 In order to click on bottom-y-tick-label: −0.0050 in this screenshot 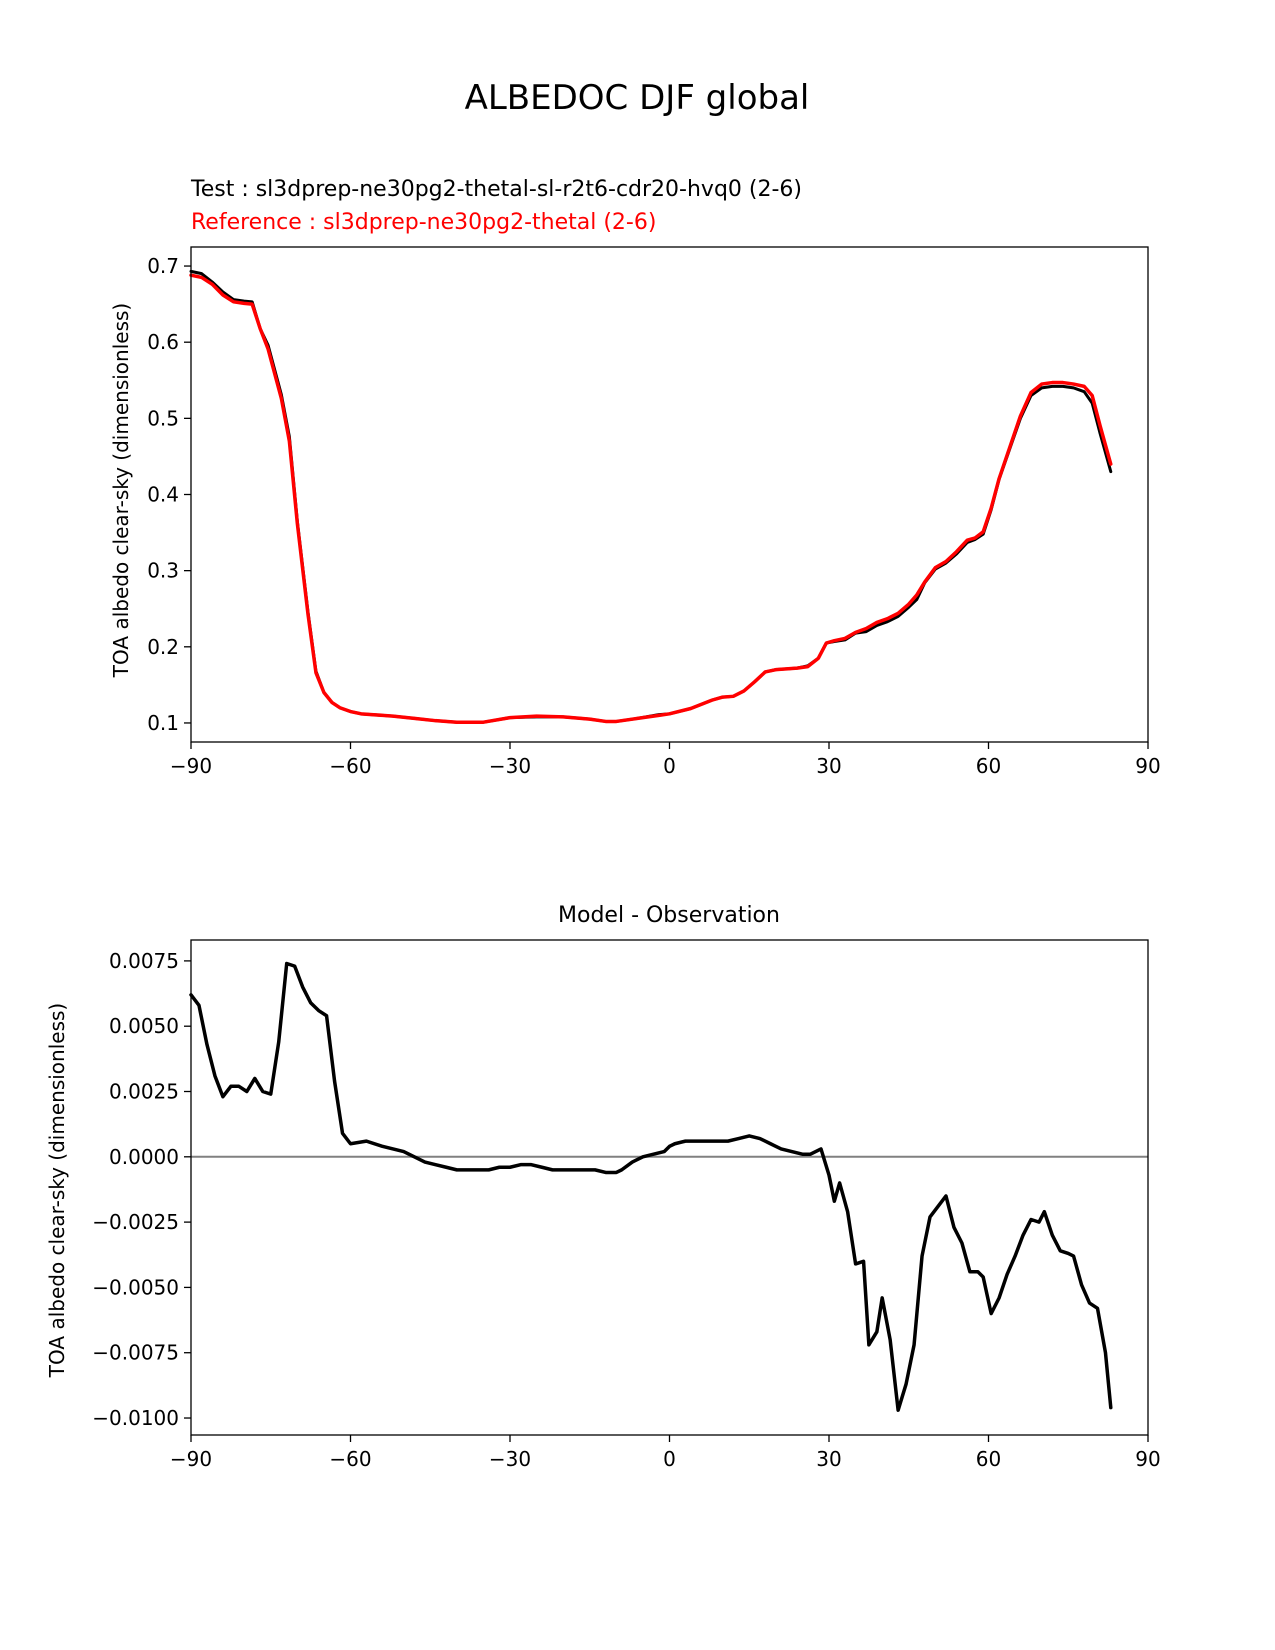, I will do `click(135, 1287)`.